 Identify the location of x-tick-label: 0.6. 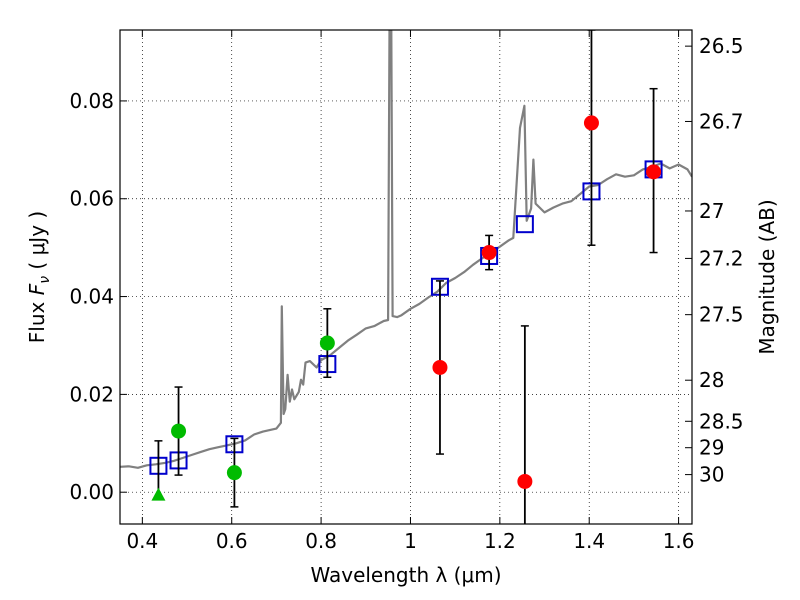
(232, 541).